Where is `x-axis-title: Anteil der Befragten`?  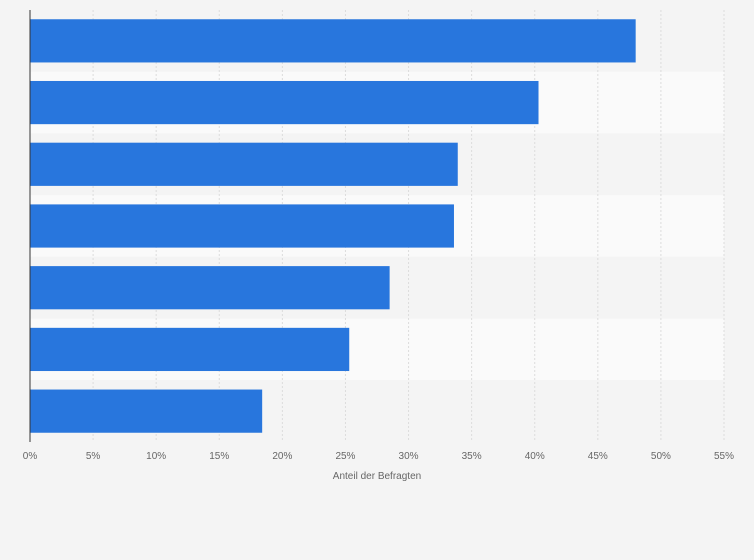
x-axis-title: Anteil der Befragten is located at coordinates (377, 476).